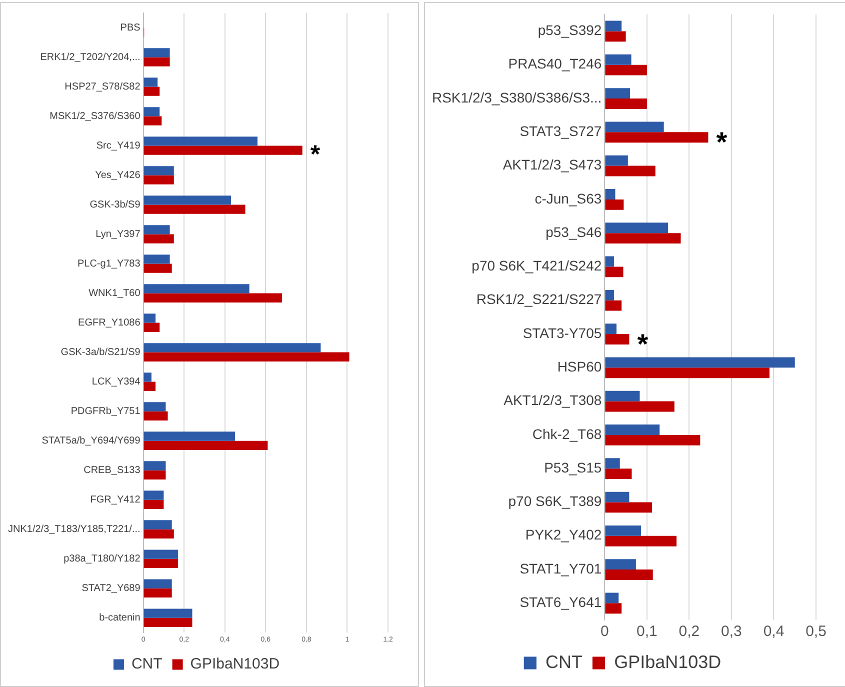 The image size is (845, 687). What do you see at coordinates (647, 631) in the screenshot?
I see `x-tick-label: 0,1` at bounding box center [647, 631].